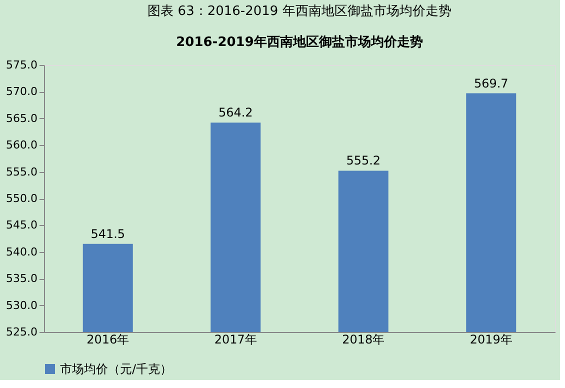  I want to click on y-tick-label: 535.0, so click(22, 279).